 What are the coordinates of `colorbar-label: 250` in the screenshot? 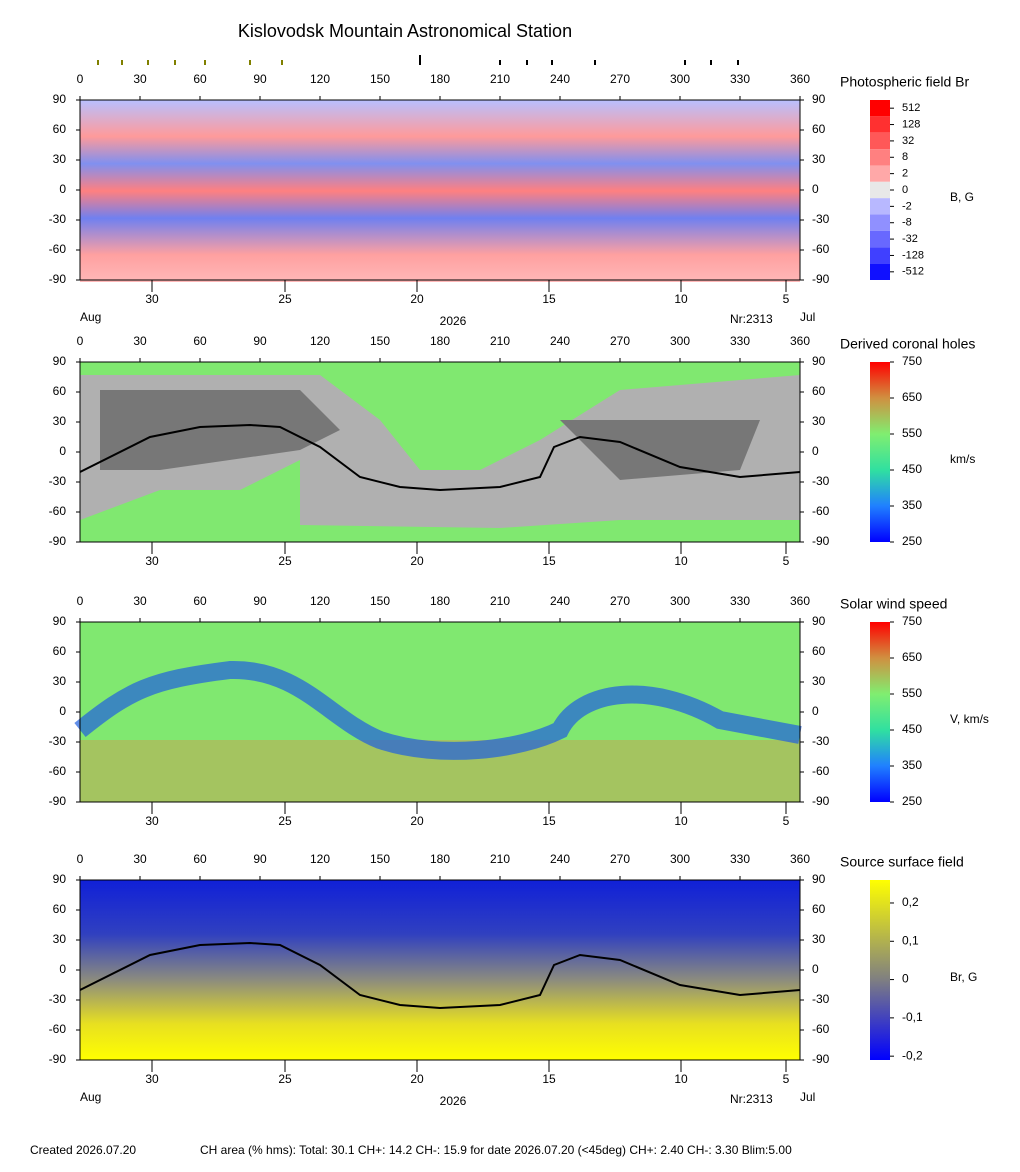 It's located at (912, 541).